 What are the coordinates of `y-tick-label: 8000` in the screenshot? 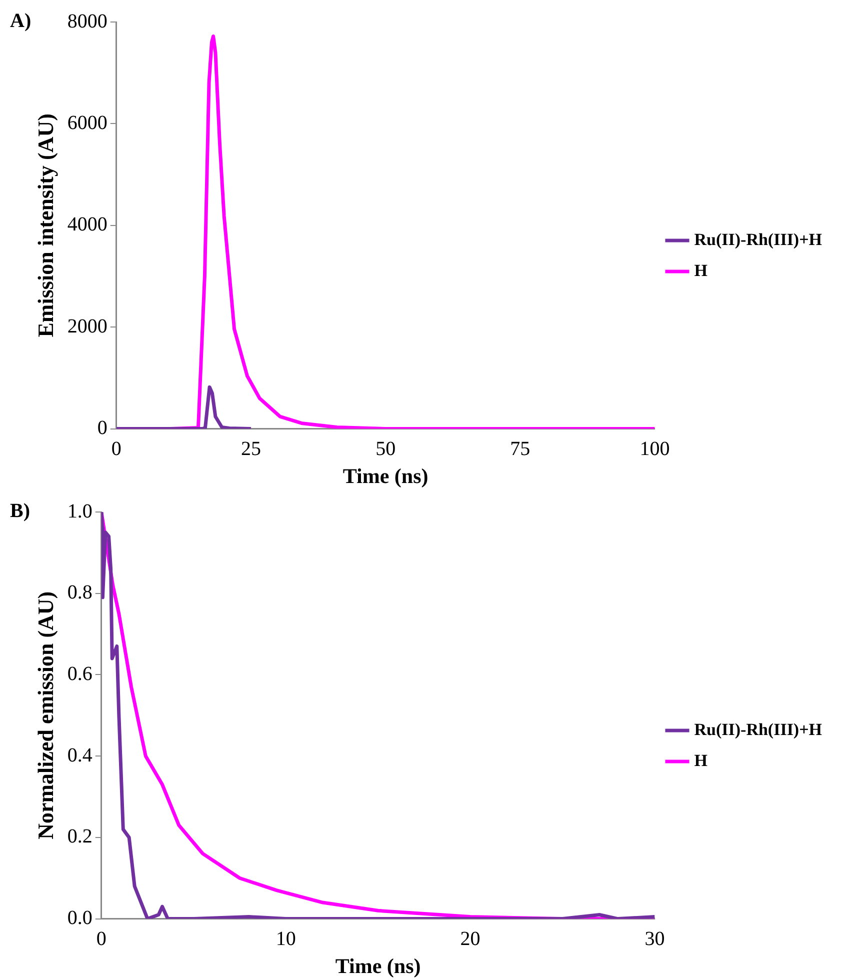 It's located at (87, 21).